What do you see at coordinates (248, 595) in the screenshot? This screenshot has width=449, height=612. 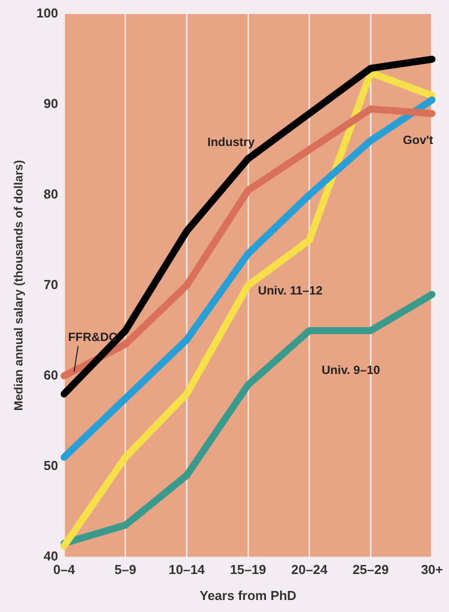 I see `x-axis-title: Years from PhD` at bounding box center [248, 595].